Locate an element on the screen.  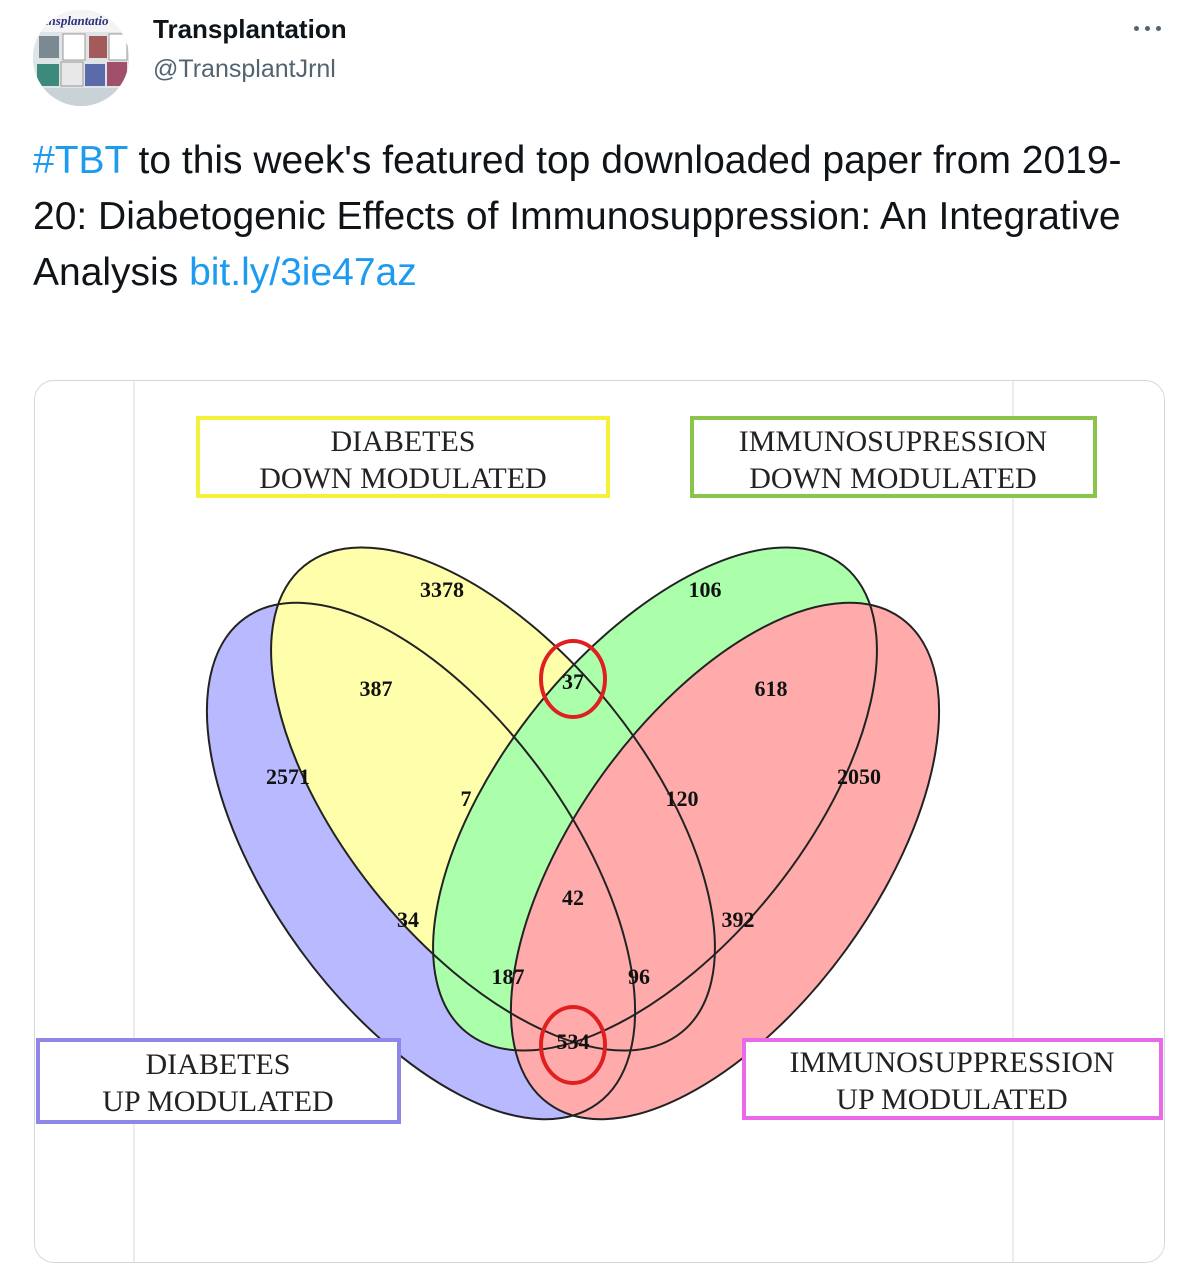
label-immuno-down-line1: IMMUNOSUPRESSION is located at coordinates (893, 441).